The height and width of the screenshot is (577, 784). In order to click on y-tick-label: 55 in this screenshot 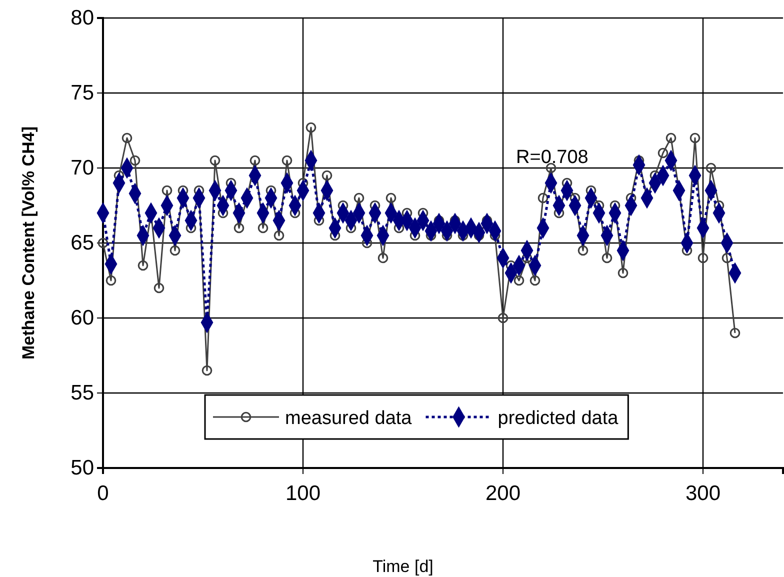, I will do `click(82, 393)`.